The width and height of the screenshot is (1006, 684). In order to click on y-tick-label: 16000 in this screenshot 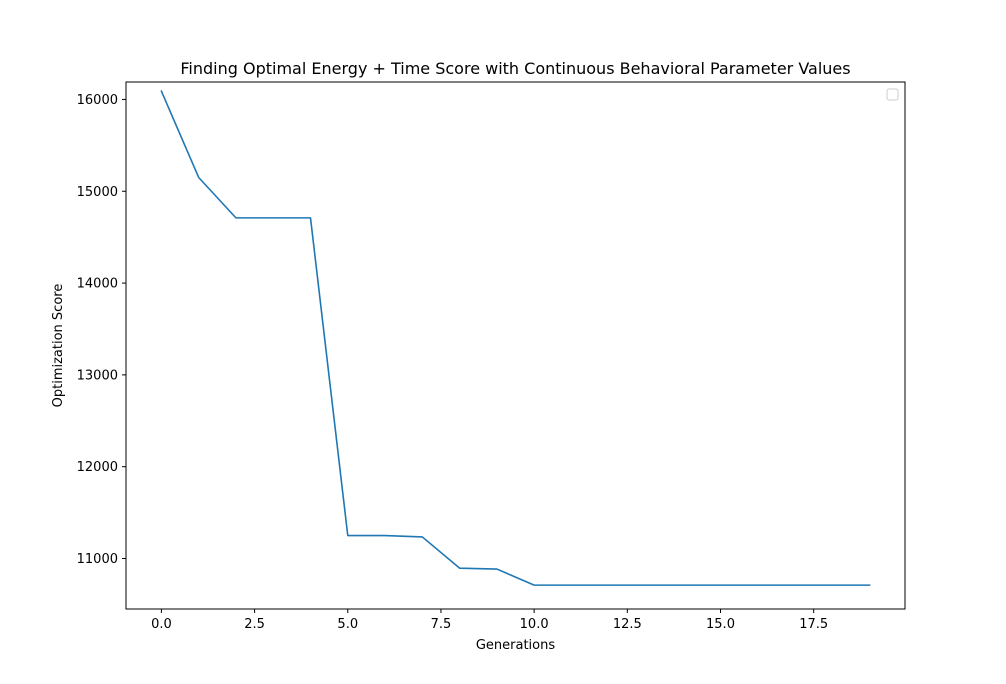, I will do `click(97, 100)`.